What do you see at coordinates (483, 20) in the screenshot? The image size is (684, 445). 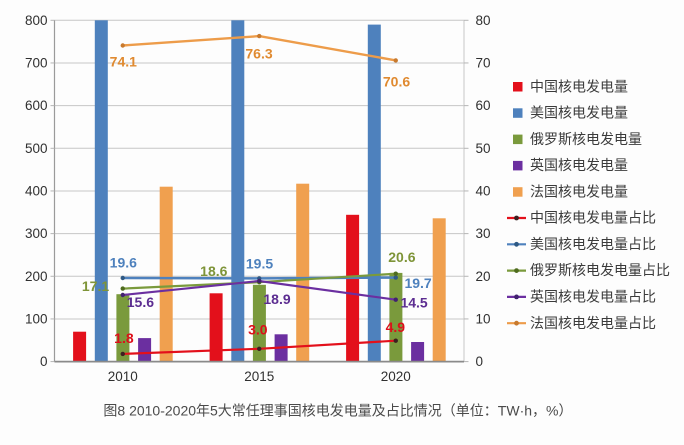 I see `svg-text: 80` at bounding box center [483, 20].